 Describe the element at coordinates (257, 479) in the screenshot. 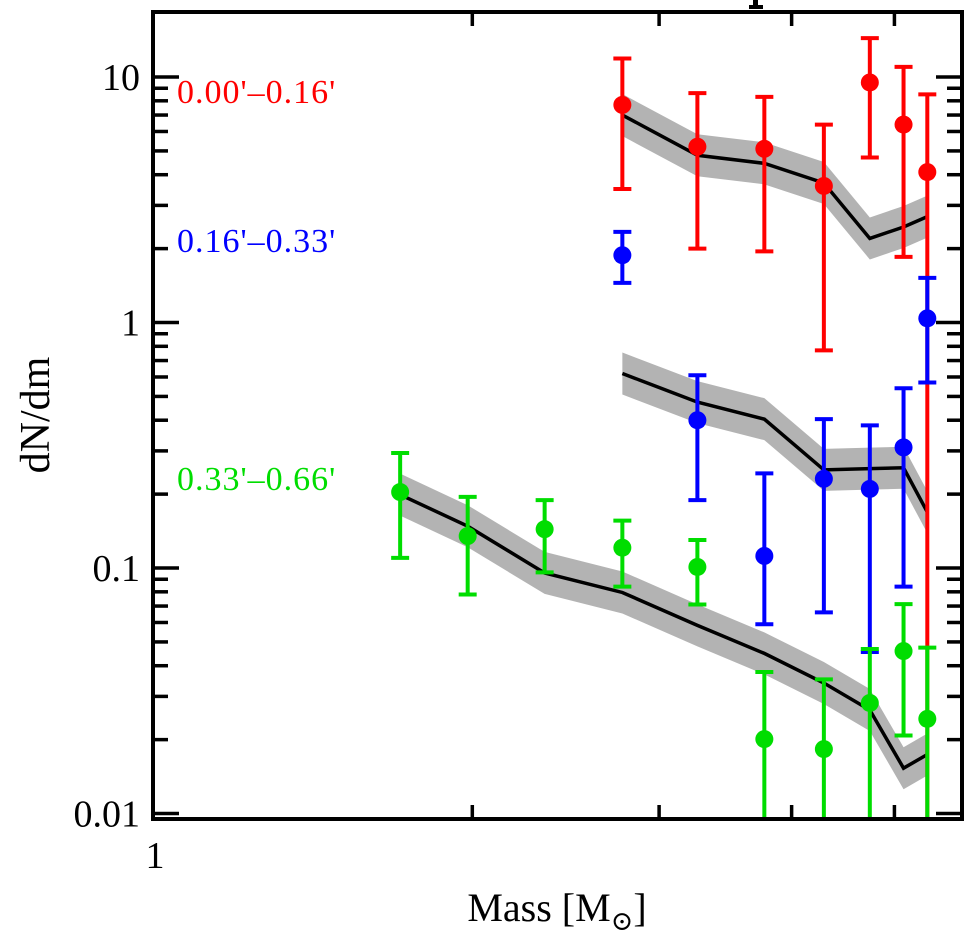

I see `legend-label-annulus-outer: 0.33'–0.66'` at that location.